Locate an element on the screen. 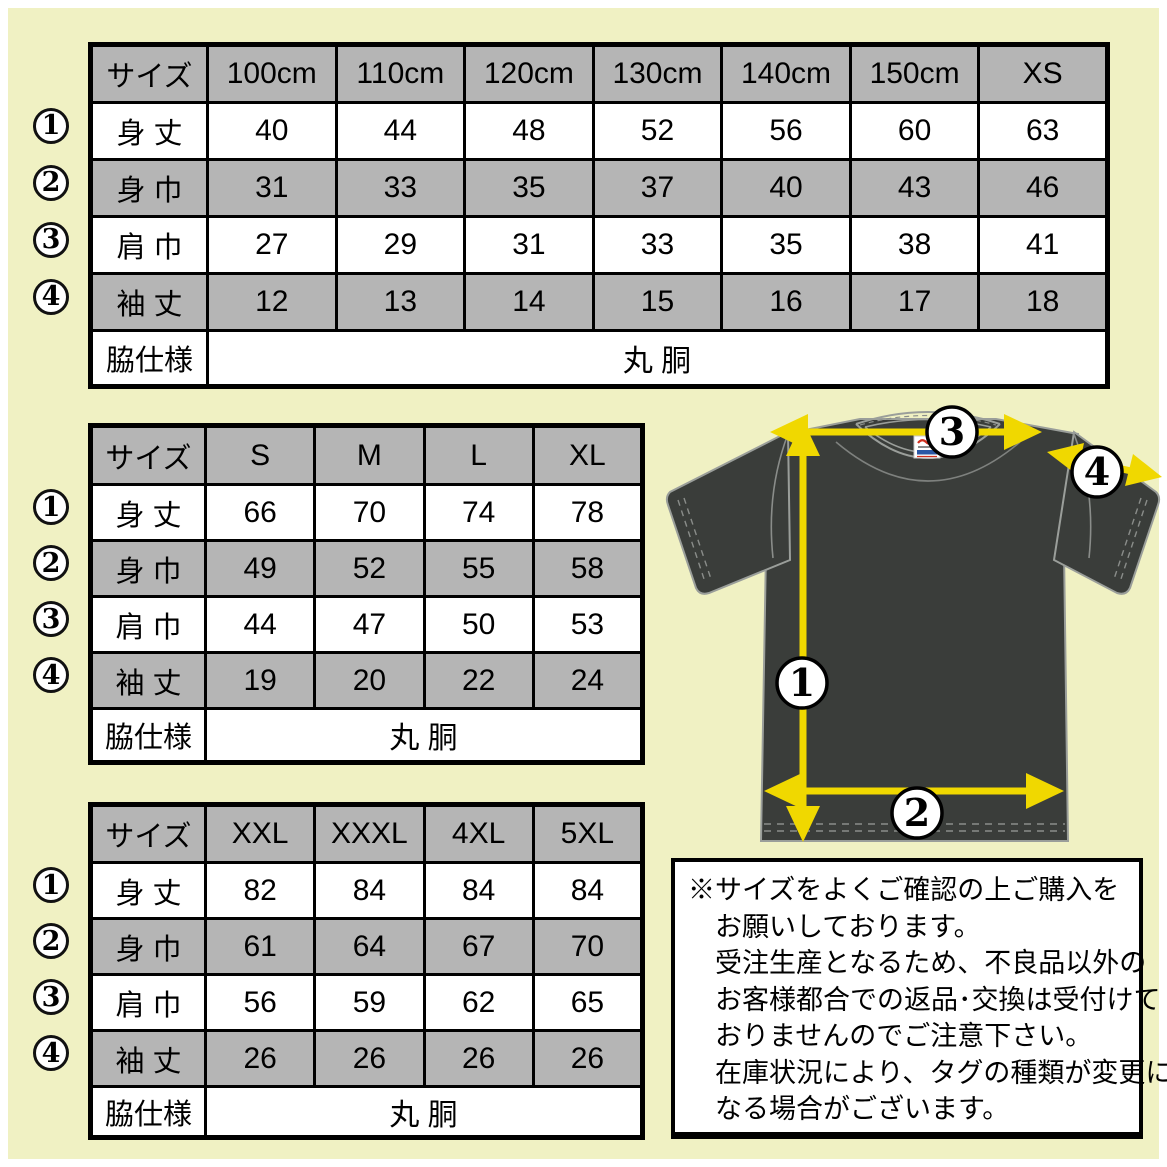  size-column-header: XXXL is located at coordinates (369, 833).